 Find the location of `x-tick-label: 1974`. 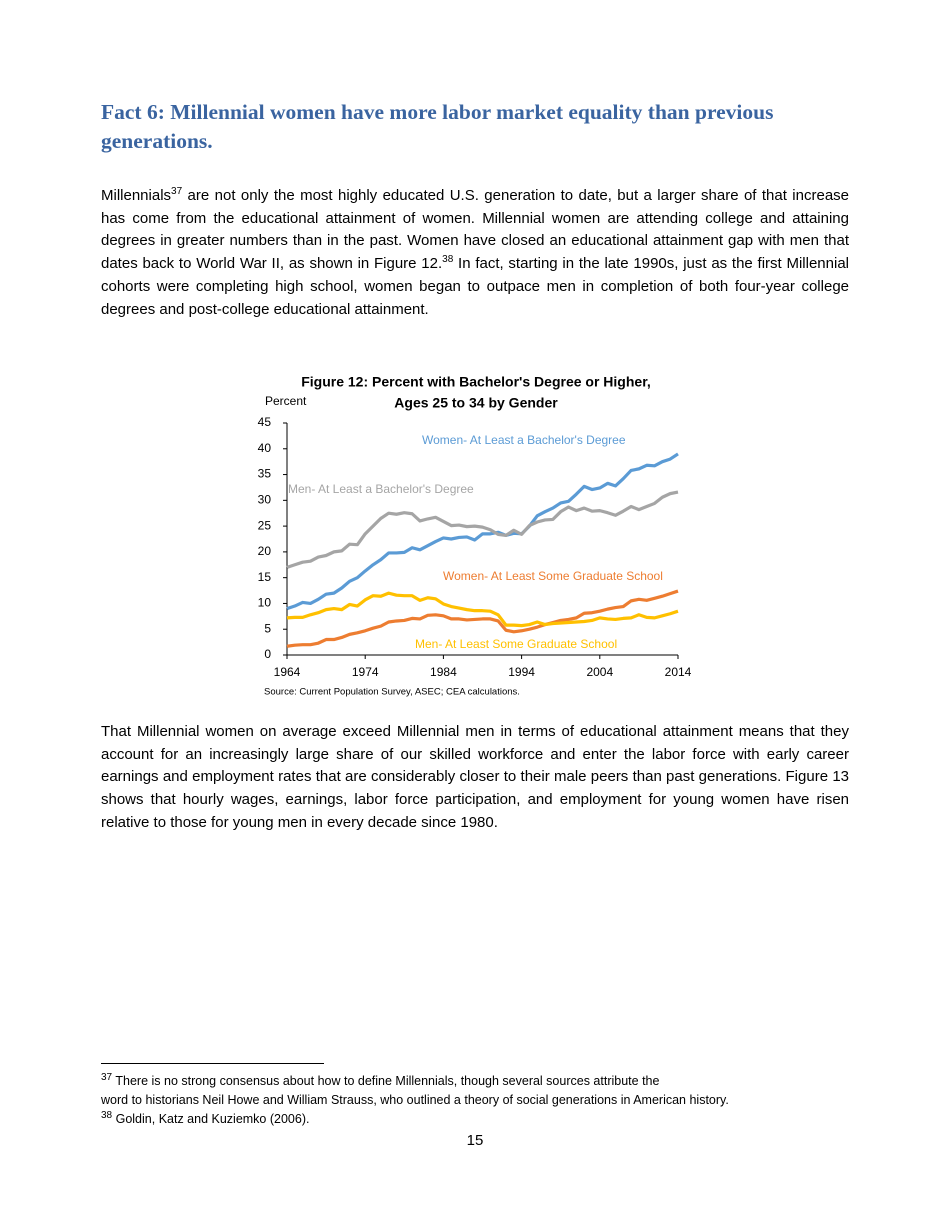

x-tick-label: 1974 is located at coordinates (365, 672).